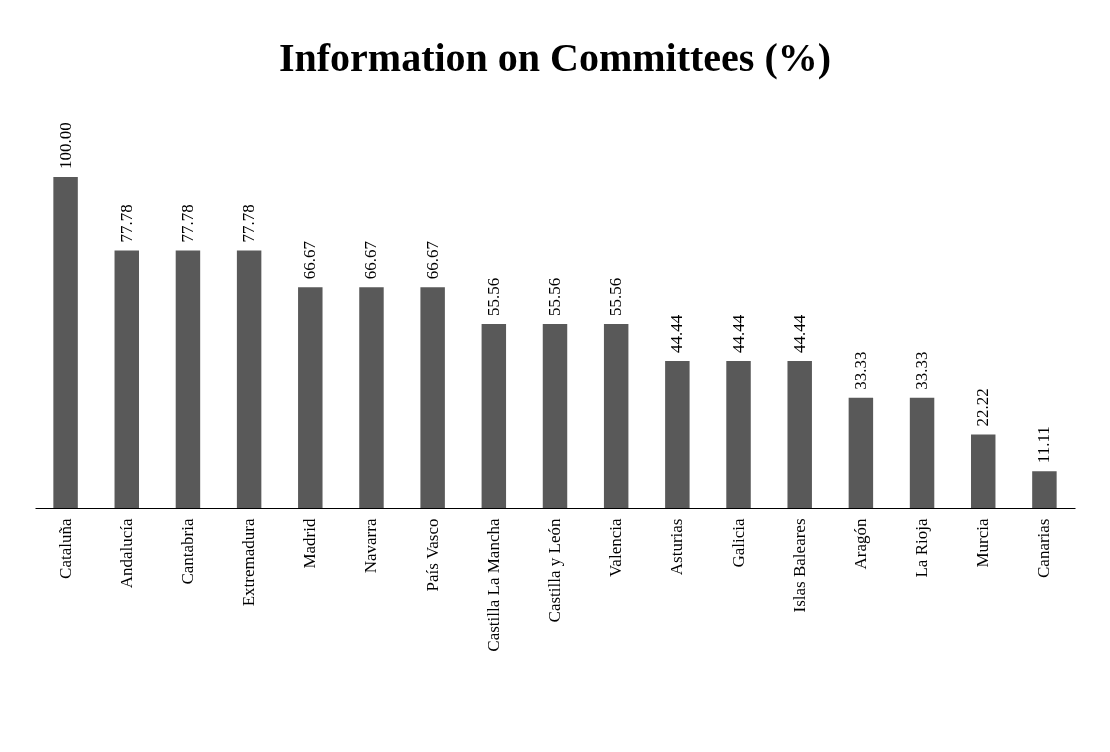 The height and width of the screenshot is (752, 1110). Describe the element at coordinates (1044, 445) in the screenshot. I see `data-label: 11.11` at that location.